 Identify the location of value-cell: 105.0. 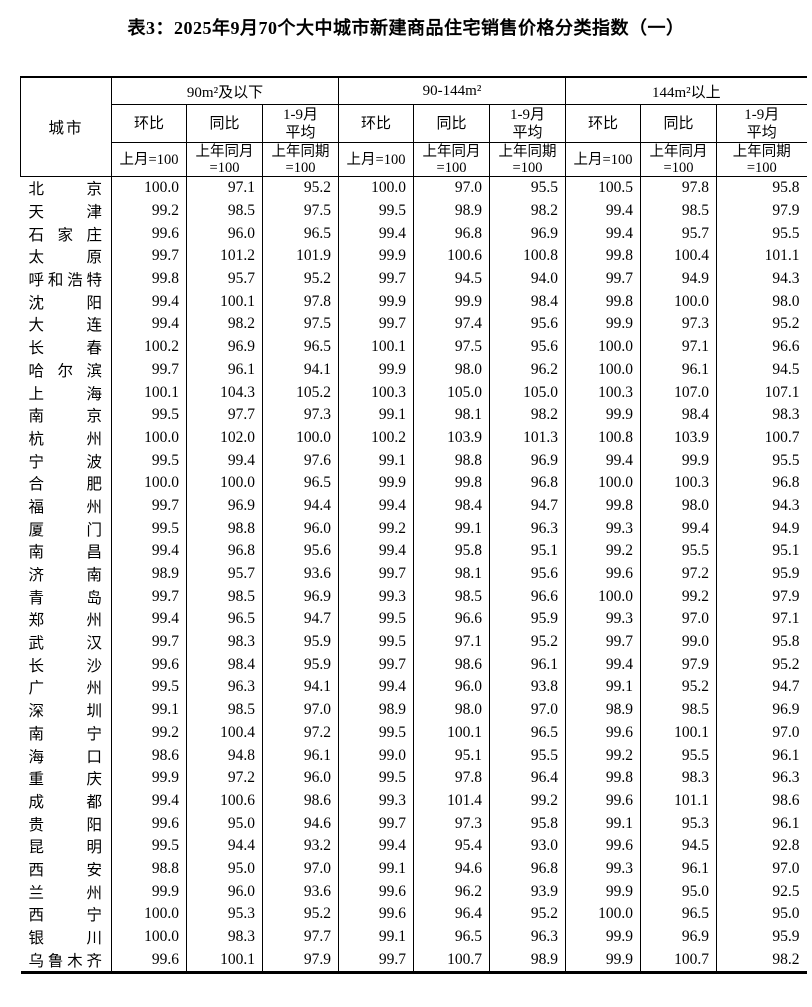
(527, 392).